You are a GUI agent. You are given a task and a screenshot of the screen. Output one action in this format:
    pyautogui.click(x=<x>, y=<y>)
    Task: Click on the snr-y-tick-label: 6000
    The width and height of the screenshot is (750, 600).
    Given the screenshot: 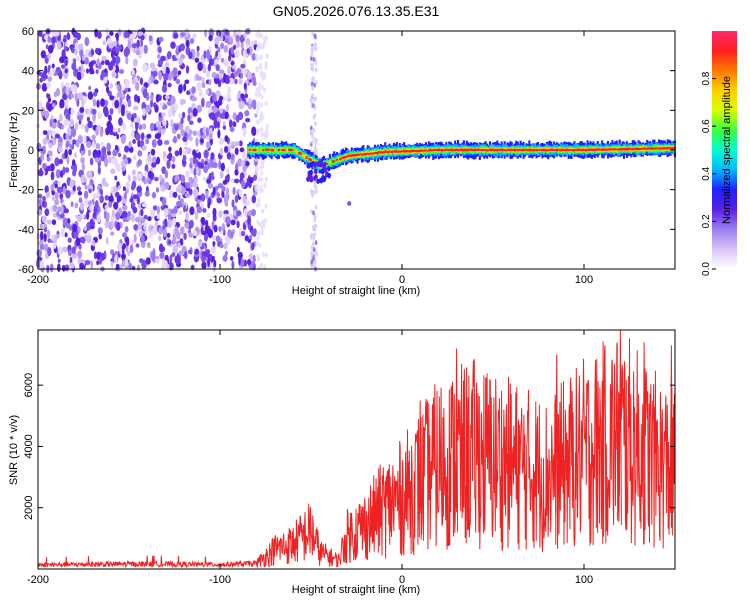 What is the action you would take?
    pyautogui.click(x=29, y=385)
    